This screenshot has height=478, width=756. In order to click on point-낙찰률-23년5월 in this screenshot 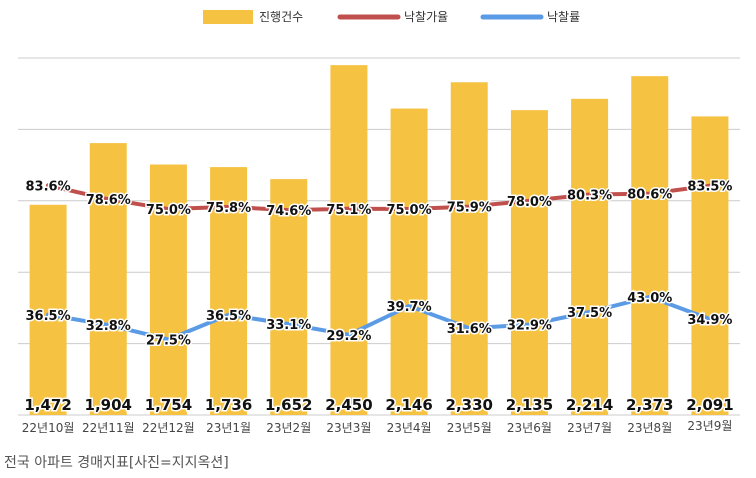, I will do `click(469, 328)`.